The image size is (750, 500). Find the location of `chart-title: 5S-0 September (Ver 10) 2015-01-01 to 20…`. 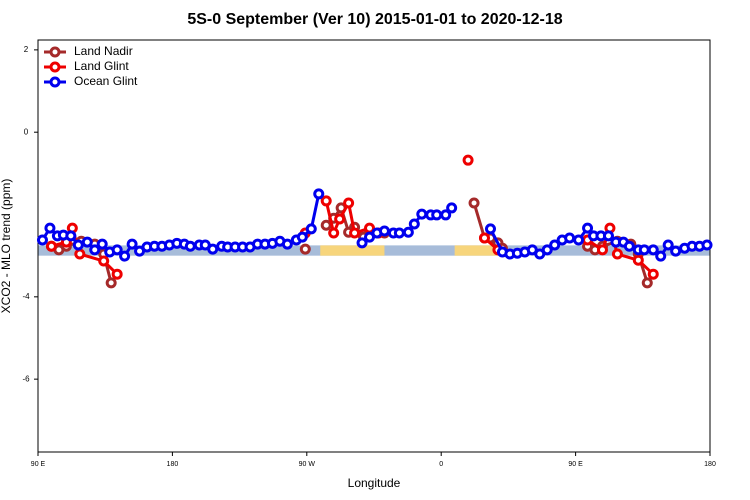

chart-title: 5S-0 September (Ver 10) 2015-01-01 to 20… is located at coordinates (374, 19).